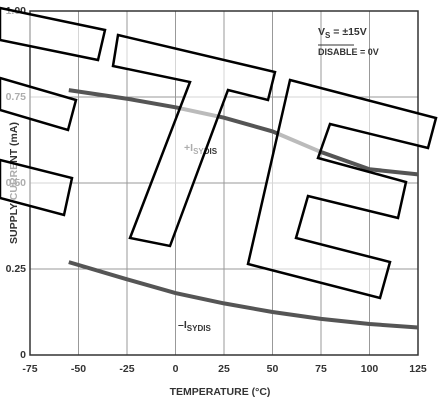 The height and width of the screenshot is (403, 440). What do you see at coordinates (370, 369) in the screenshot?
I see `x-tick-label: 100` at bounding box center [370, 369].